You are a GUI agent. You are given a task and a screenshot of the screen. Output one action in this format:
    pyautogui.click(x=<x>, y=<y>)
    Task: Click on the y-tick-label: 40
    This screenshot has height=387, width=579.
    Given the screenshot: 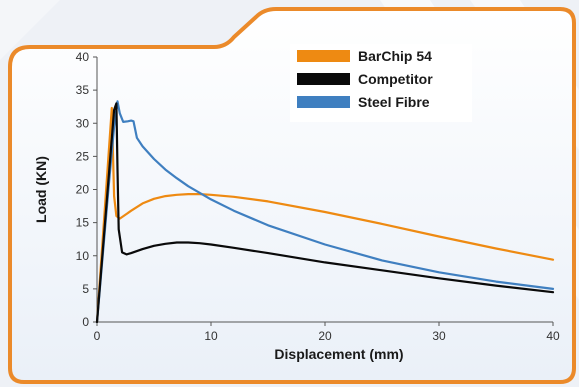 What is the action you would take?
    pyautogui.click(x=83, y=57)
    